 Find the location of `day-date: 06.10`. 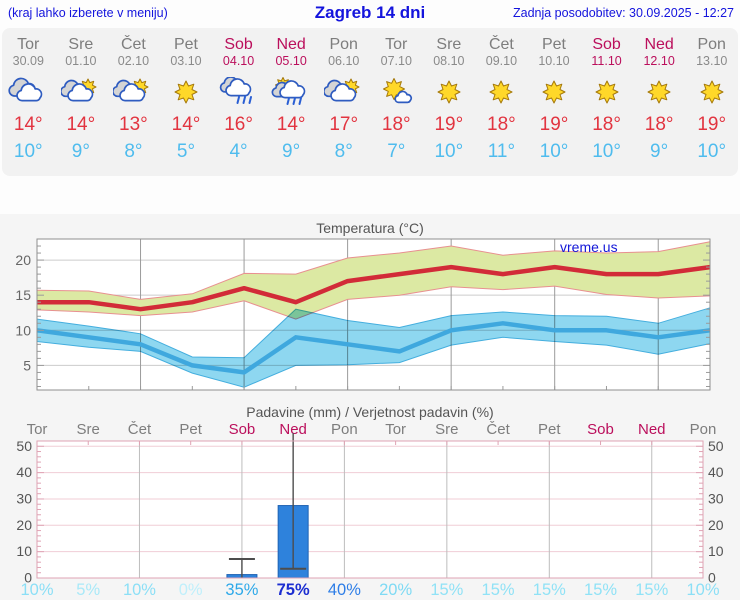

day-date: 06.10 is located at coordinates (344, 60).